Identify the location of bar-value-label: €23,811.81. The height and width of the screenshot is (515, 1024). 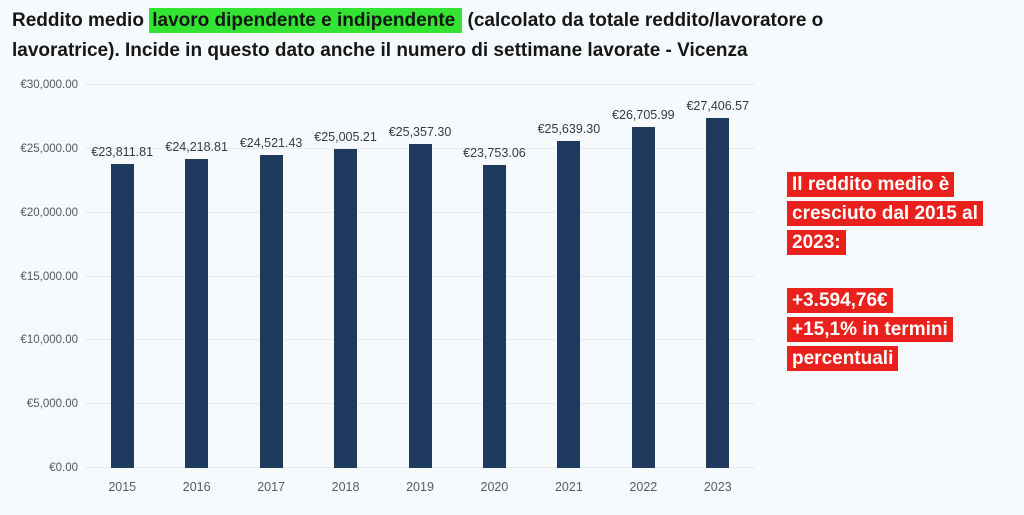
(122, 152).